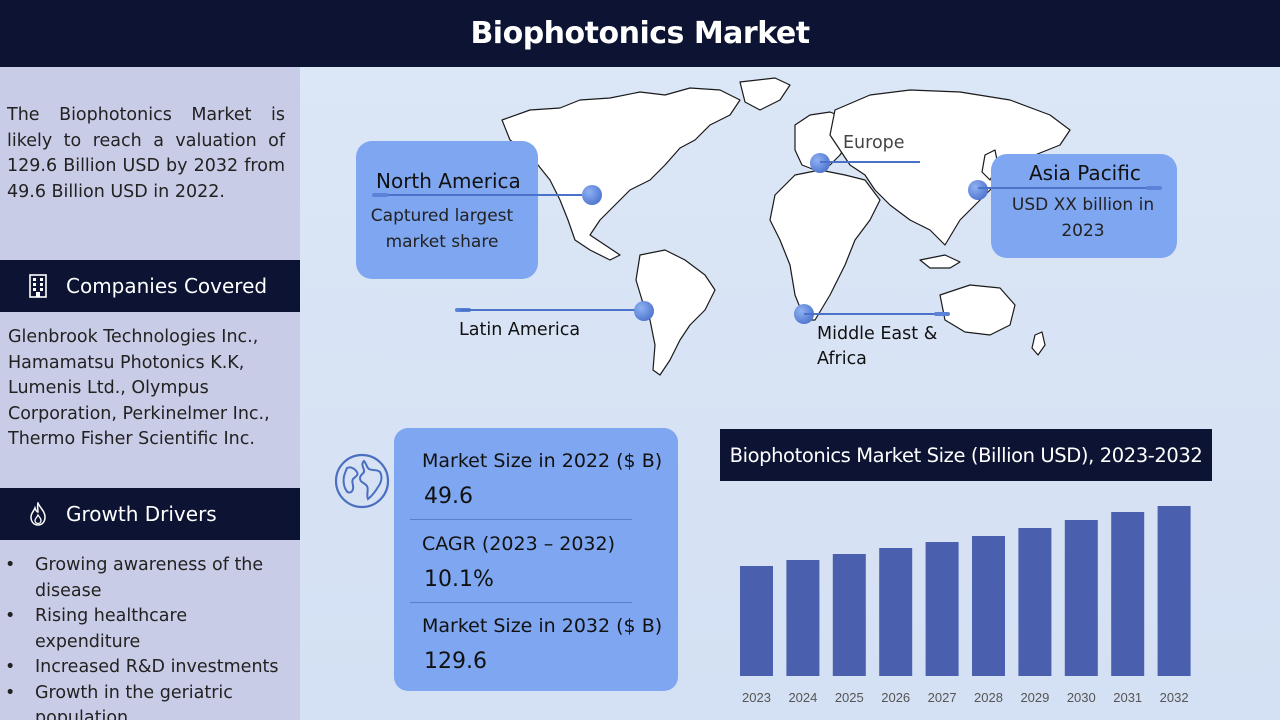 This screenshot has height=720, width=1280. What do you see at coordinates (1068, 188) in the screenshot?
I see `asia-pacific-line` at bounding box center [1068, 188].